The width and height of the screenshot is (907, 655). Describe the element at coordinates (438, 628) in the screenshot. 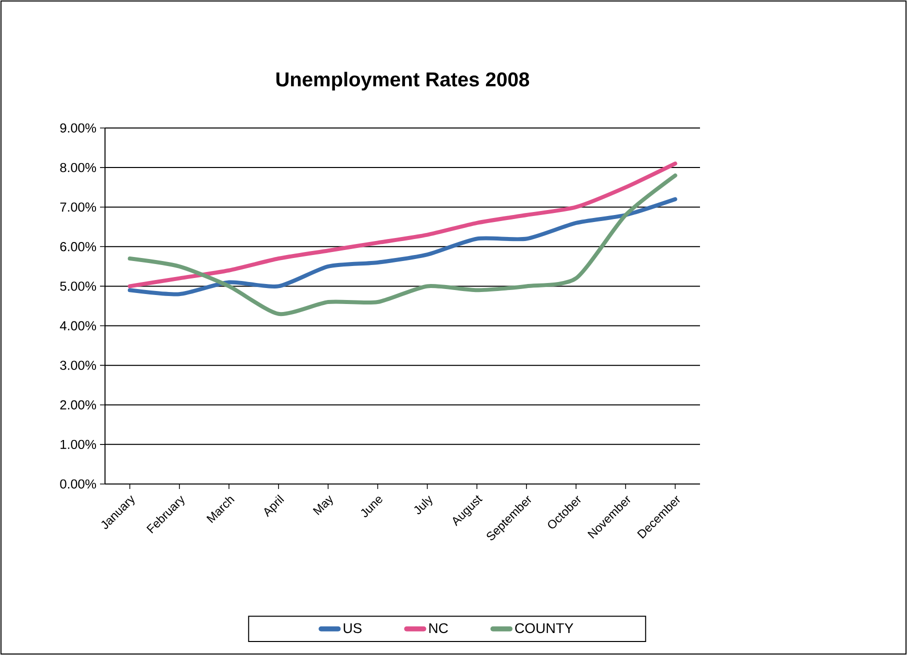

I see `legend-label: NC` at that location.